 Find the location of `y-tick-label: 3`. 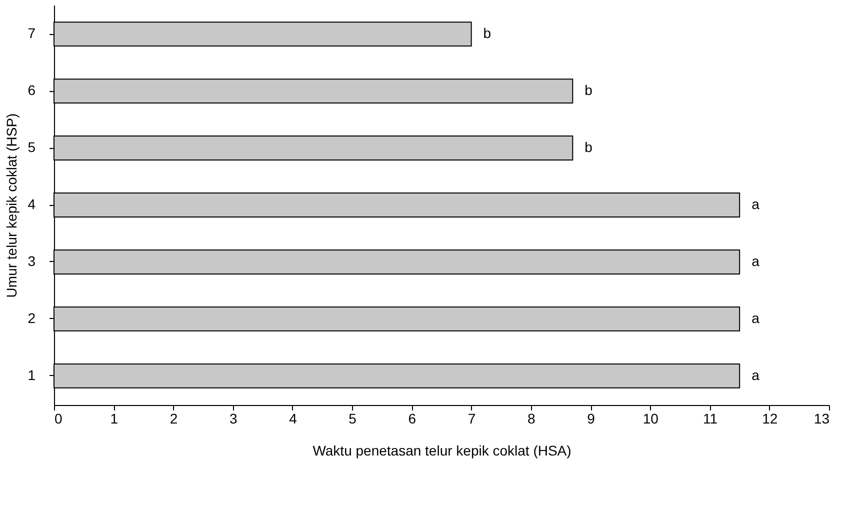

y-tick-label: 3 is located at coordinates (32, 260).